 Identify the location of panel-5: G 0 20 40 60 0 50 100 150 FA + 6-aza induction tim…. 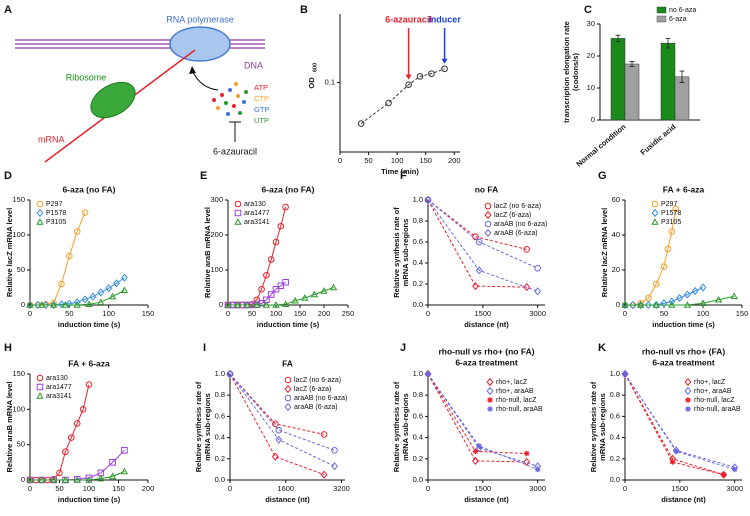
(673, 249).